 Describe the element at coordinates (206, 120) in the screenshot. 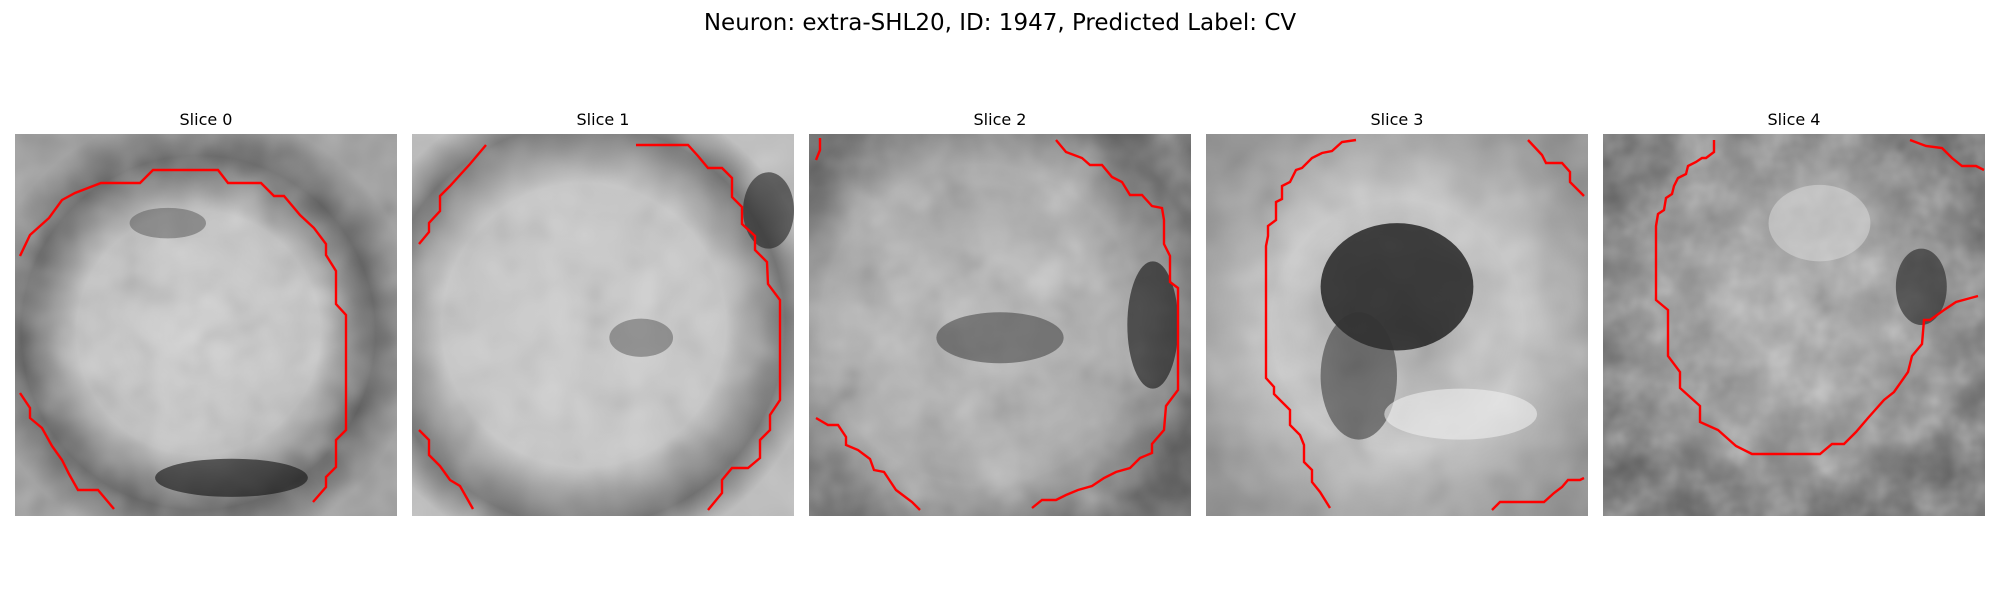

I see `slice-title-0: Slice 0` at that location.